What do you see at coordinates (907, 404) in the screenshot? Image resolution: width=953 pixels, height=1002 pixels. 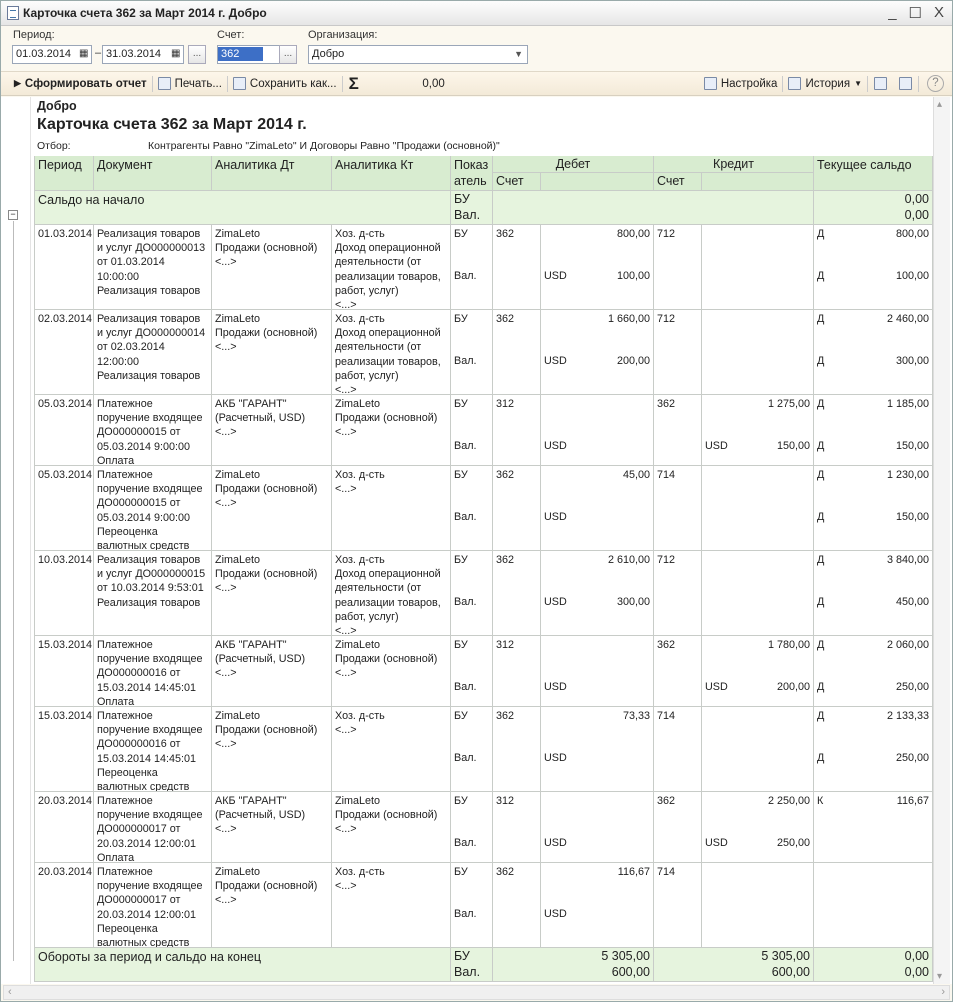 I see `saldo-bu-amount: 1 185,00` at bounding box center [907, 404].